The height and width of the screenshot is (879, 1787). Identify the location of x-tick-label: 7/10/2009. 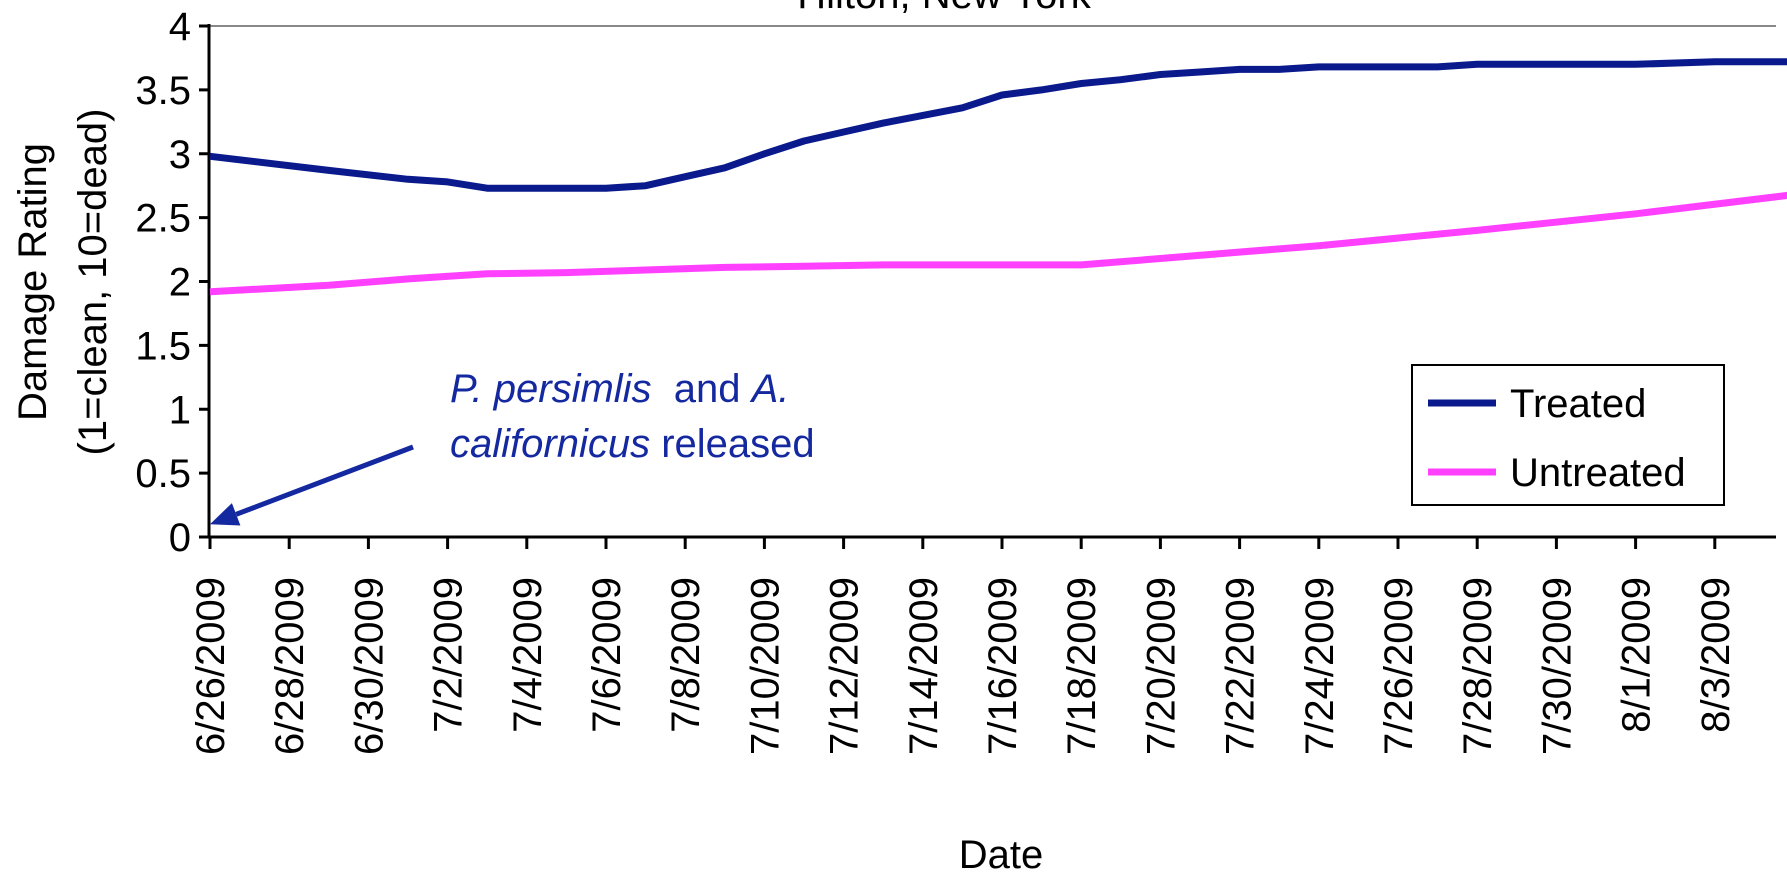
(765, 666).